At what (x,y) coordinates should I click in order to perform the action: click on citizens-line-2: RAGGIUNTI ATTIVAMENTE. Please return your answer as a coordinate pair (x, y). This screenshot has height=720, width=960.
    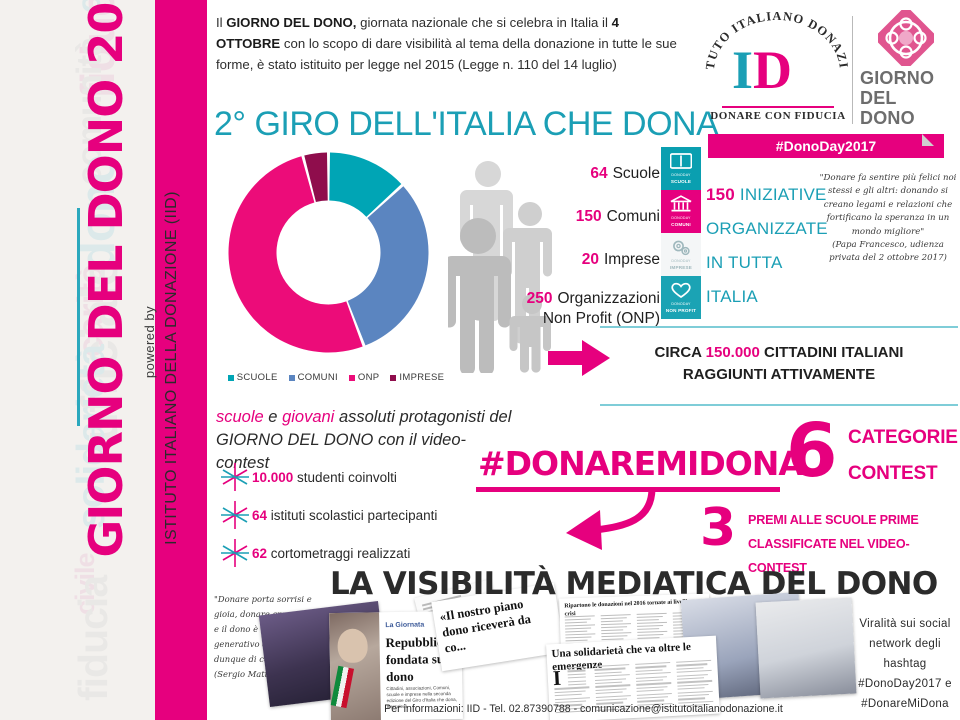
    Looking at the image, I should click on (779, 374).